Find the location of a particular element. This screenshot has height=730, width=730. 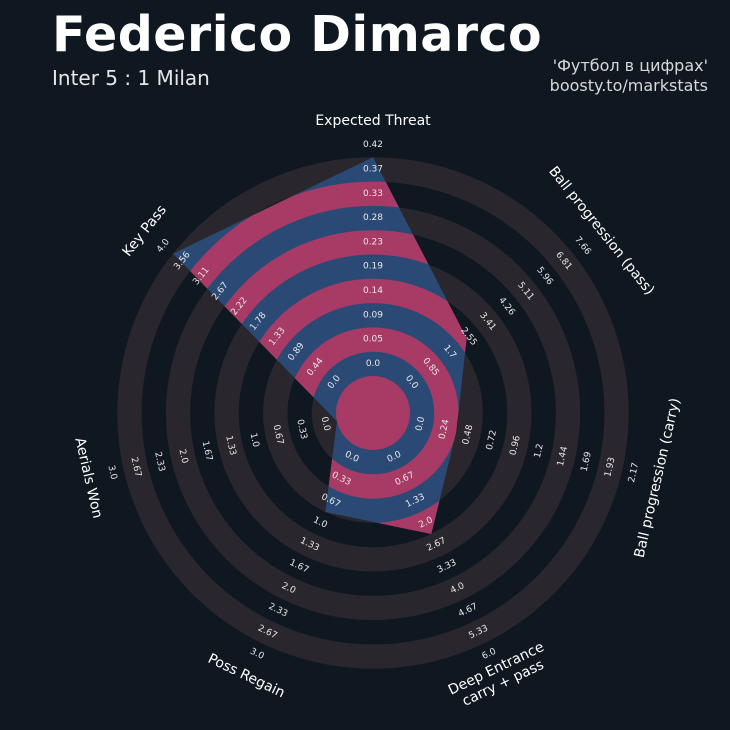

match-subtitle: Inter 5 : 1 Milan is located at coordinates (131, 78).